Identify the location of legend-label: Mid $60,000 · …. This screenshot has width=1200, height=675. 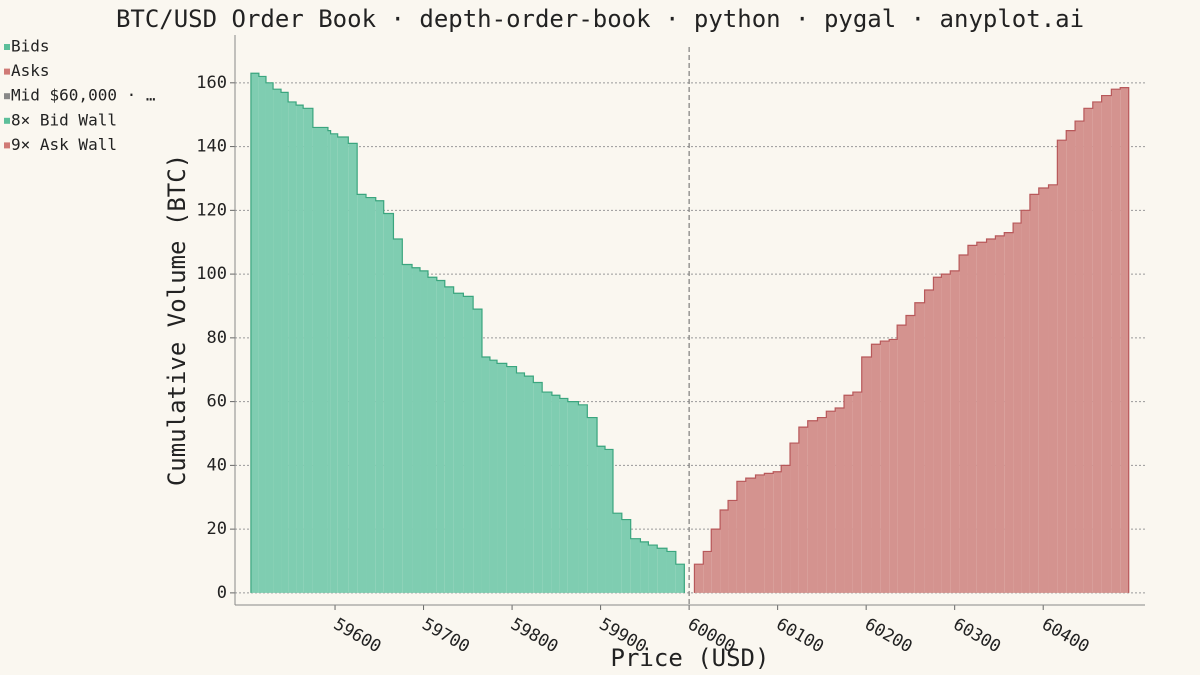
(83, 95).